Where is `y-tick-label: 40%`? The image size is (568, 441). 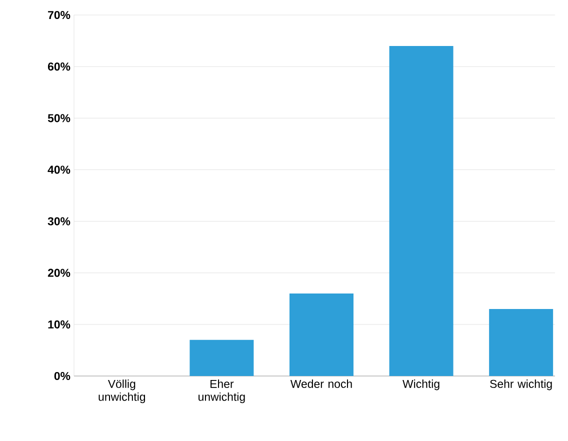 y-tick-label: 40% is located at coordinates (59, 170).